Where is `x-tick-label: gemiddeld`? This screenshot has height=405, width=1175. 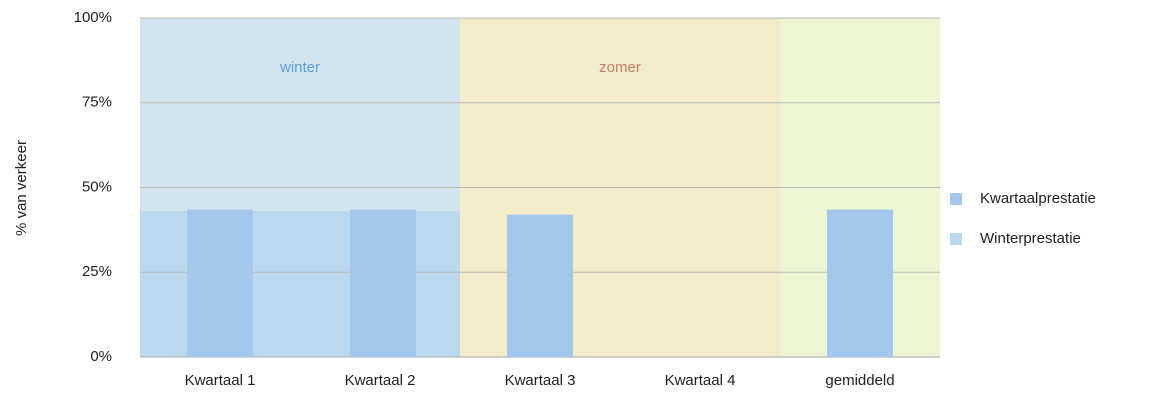
x-tick-label: gemiddeld is located at coordinates (859, 380).